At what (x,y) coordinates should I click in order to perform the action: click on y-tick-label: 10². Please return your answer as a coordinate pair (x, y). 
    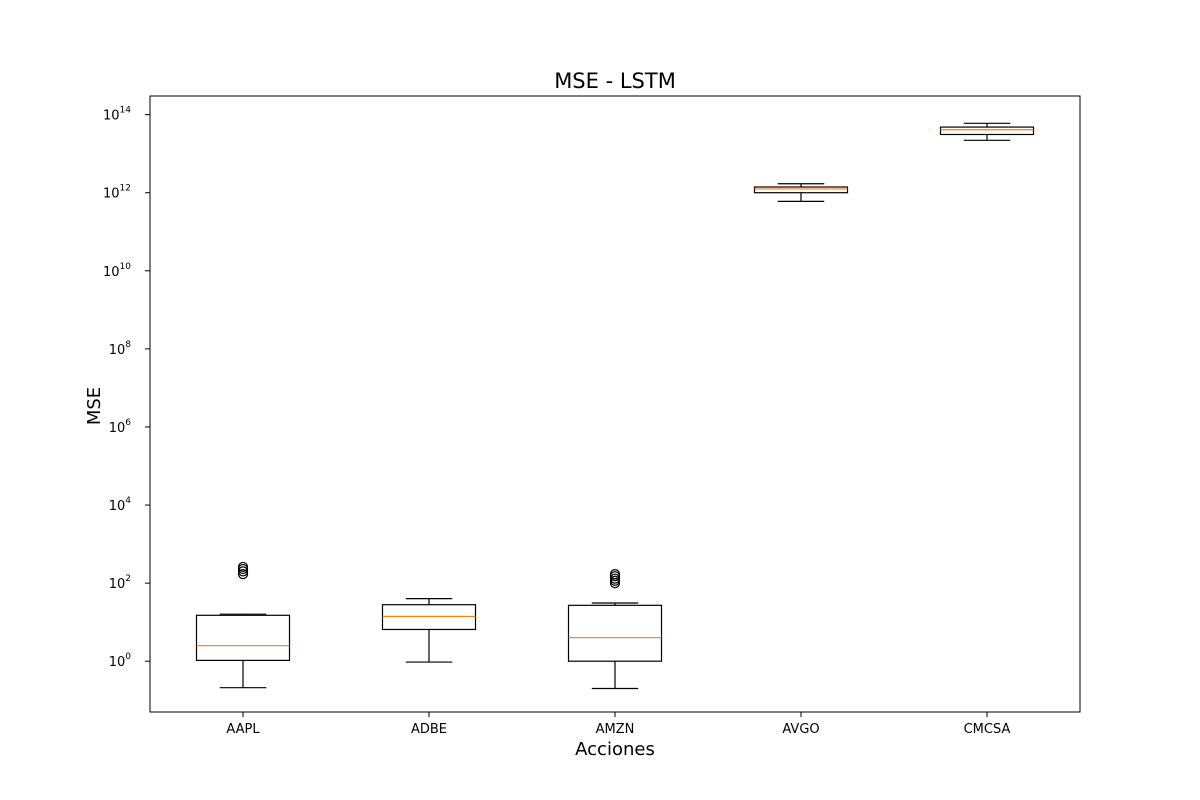
    Looking at the image, I should click on (120, 583).